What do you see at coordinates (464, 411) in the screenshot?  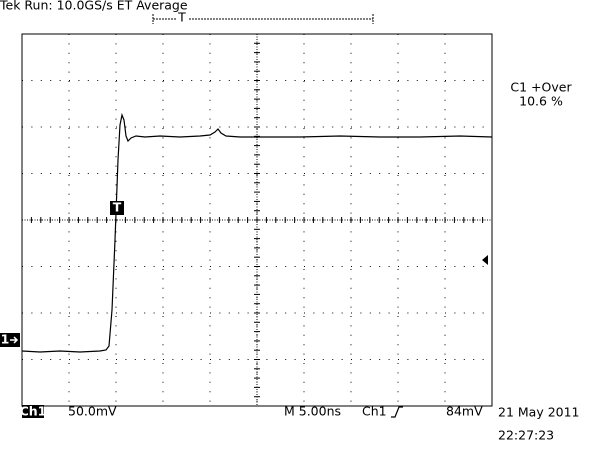 I see `trigger-level: 84mV` at bounding box center [464, 411].